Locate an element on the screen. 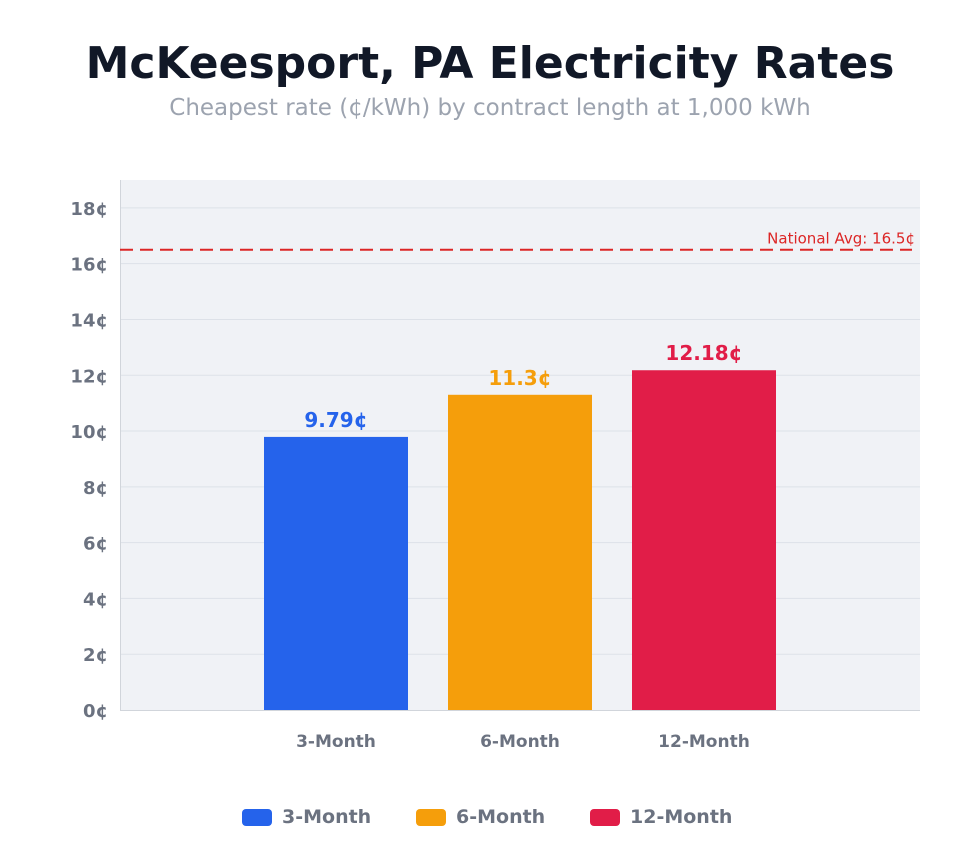 The image size is (980, 864). y-tick-label: 14¢ is located at coordinates (89, 320).